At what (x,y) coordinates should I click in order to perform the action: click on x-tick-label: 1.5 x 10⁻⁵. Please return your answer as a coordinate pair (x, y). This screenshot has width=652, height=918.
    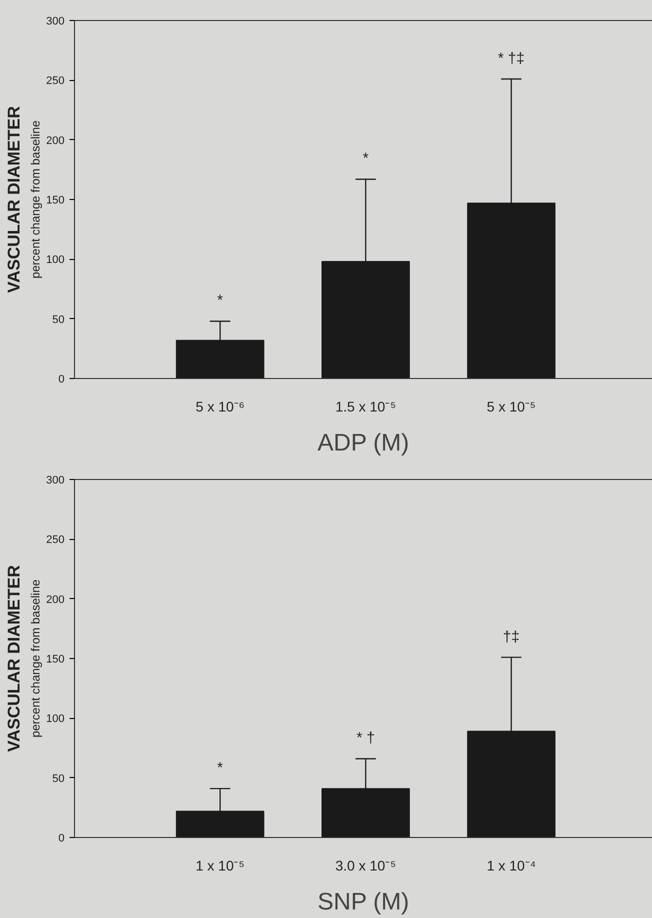
    Looking at the image, I should click on (365, 406).